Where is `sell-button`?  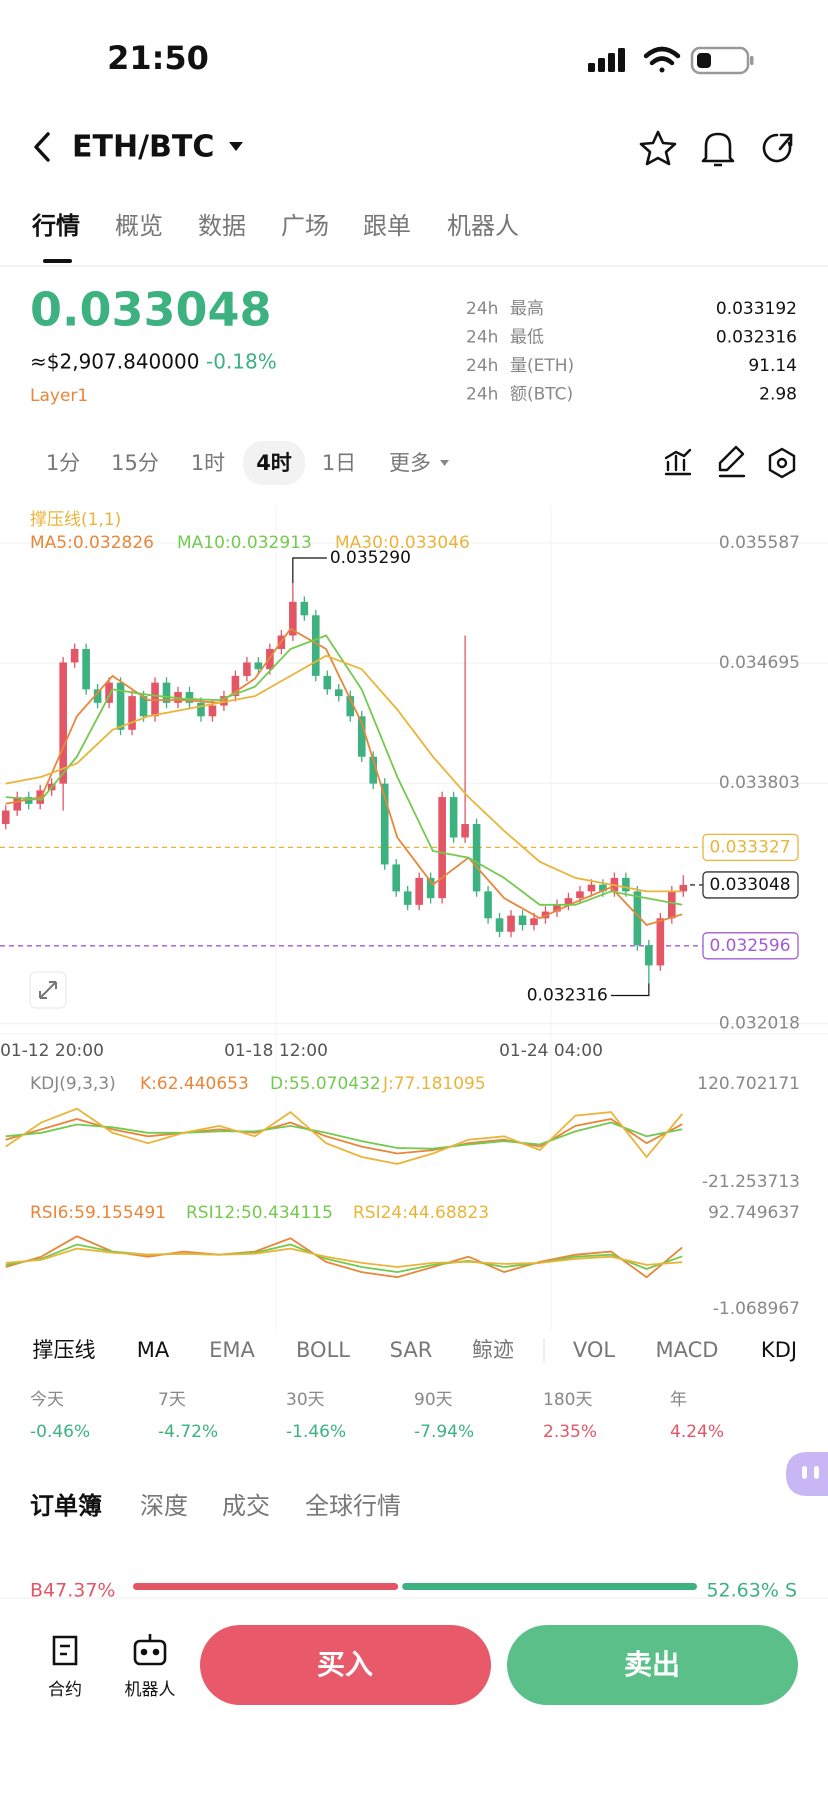
sell-button is located at coordinates (652, 1665).